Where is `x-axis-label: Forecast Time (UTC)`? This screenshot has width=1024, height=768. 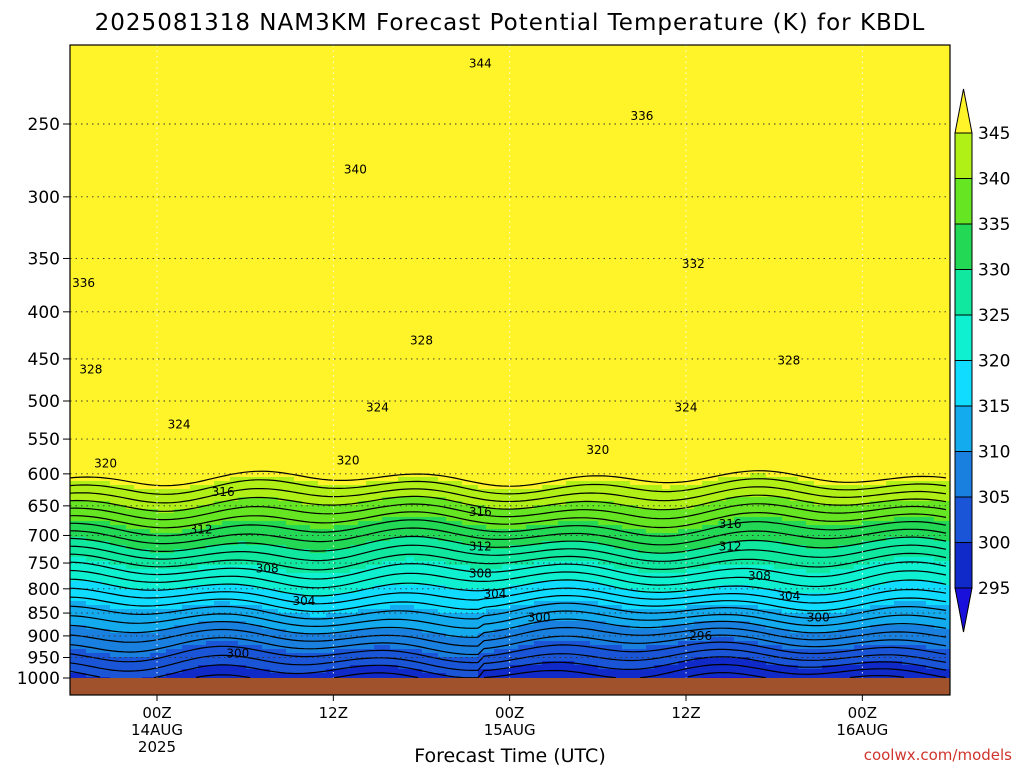 x-axis-label: Forecast Time (UTC) is located at coordinates (509, 756).